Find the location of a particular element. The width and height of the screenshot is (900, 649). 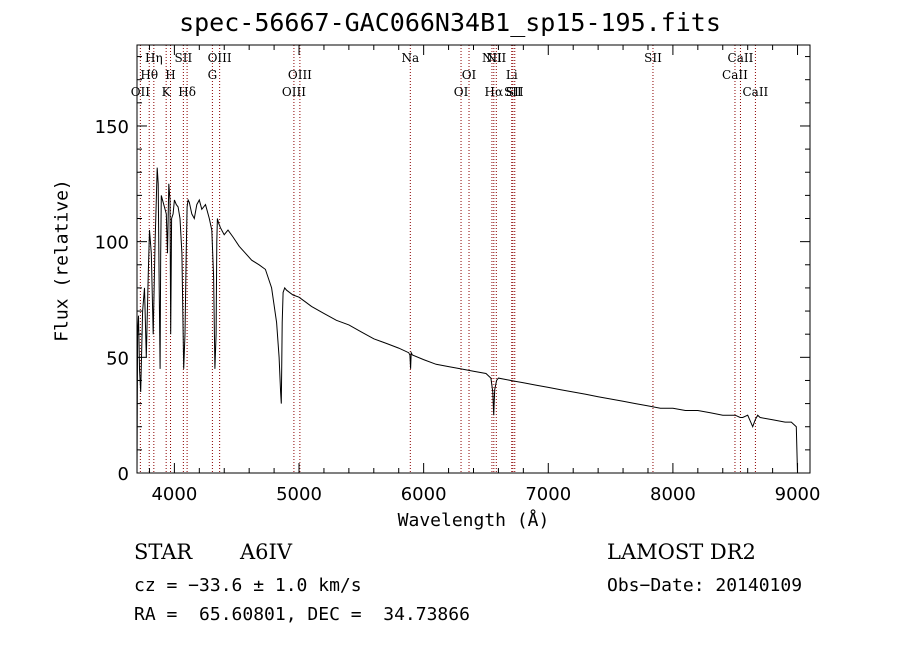

x-tick-label-7000: 7000 is located at coordinates (548, 494).